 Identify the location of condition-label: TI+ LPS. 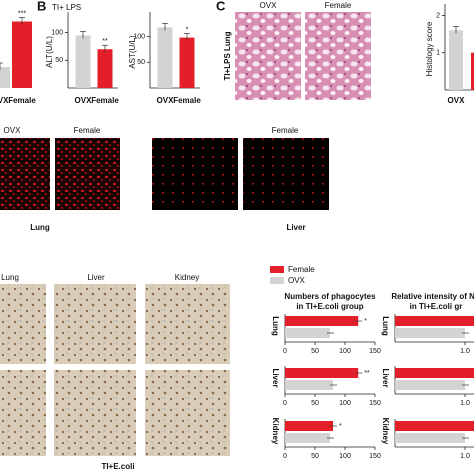
(66, 7).